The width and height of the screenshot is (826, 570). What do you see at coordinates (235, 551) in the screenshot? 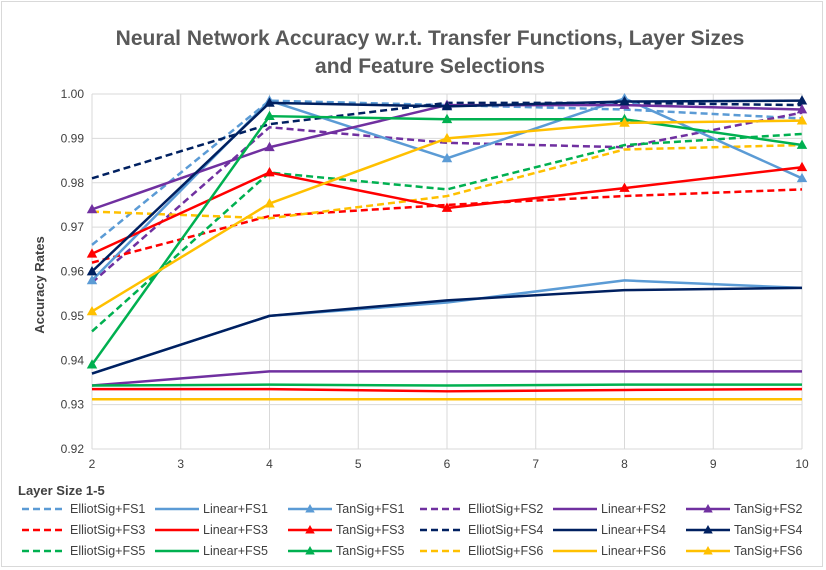
I see `legend-label: Linear+FS5` at bounding box center [235, 551].